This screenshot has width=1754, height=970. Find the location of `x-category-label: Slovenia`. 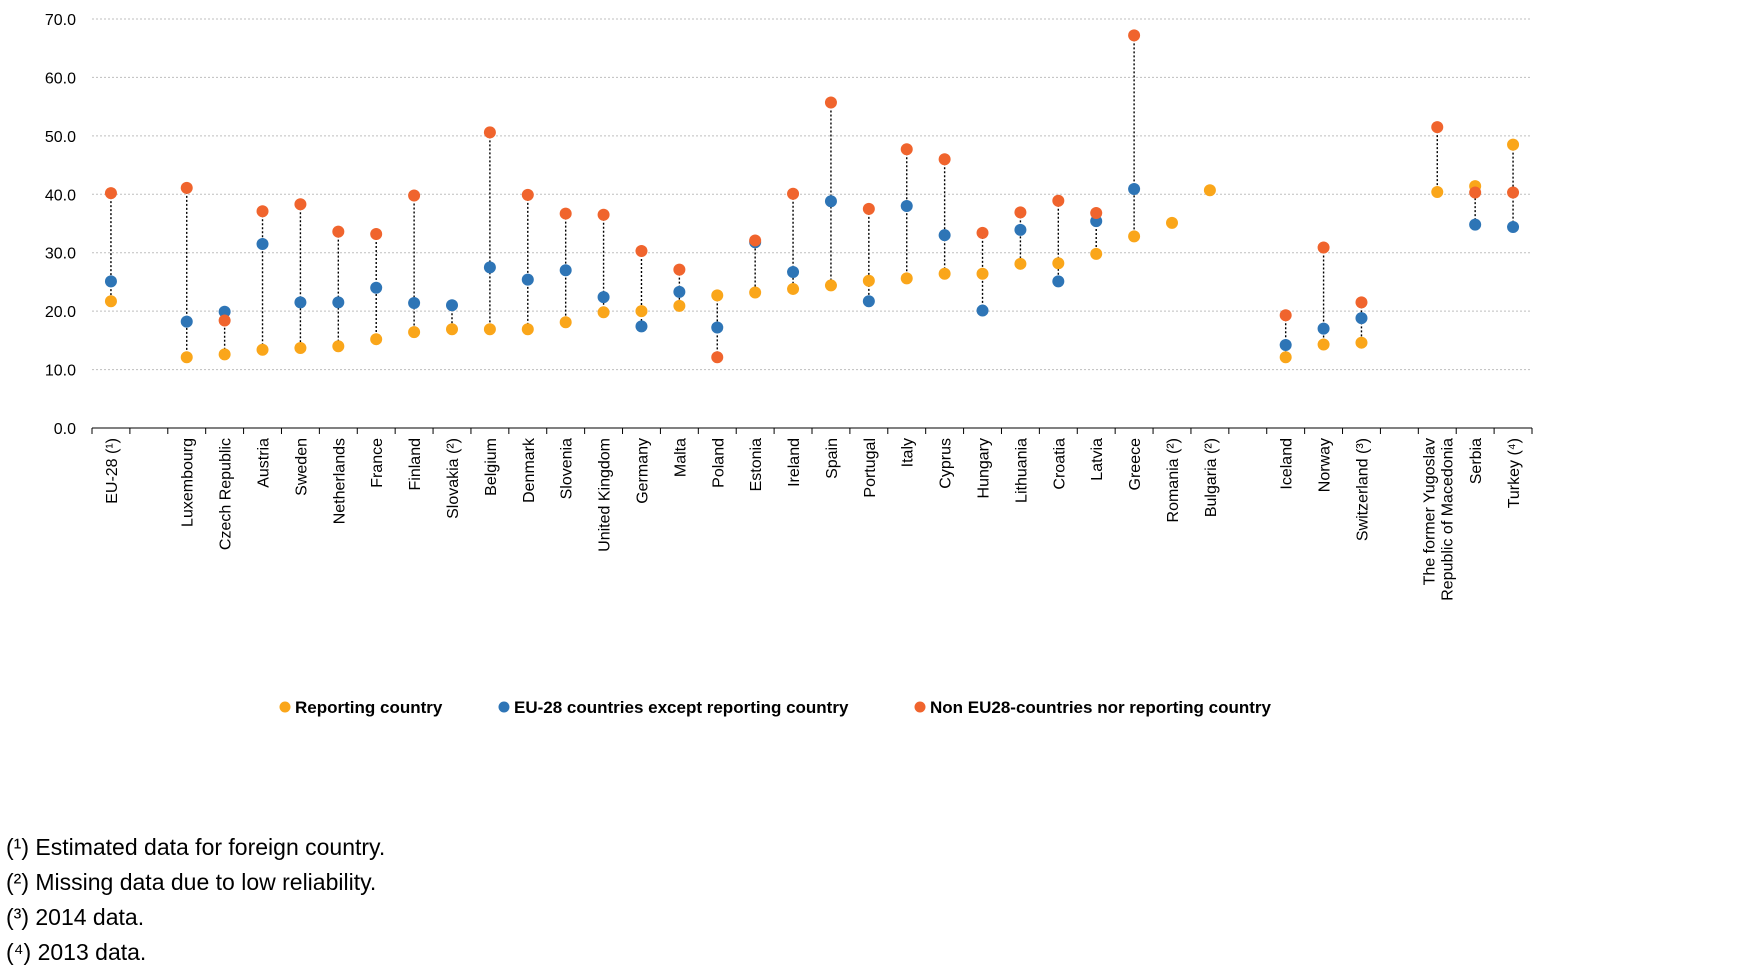

x-category-label: Slovenia is located at coordinates (567, 468).